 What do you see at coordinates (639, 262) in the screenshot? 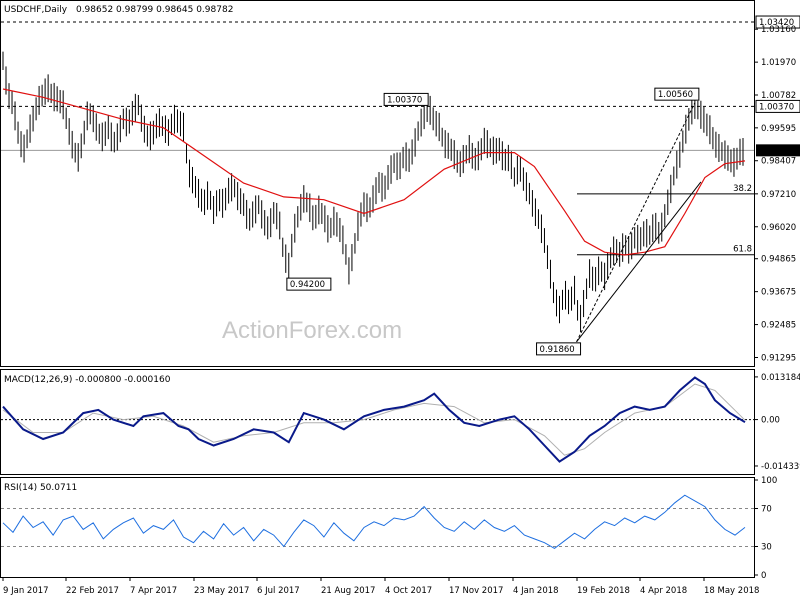
I see `support-trendline` at bounding box center [639, 262].